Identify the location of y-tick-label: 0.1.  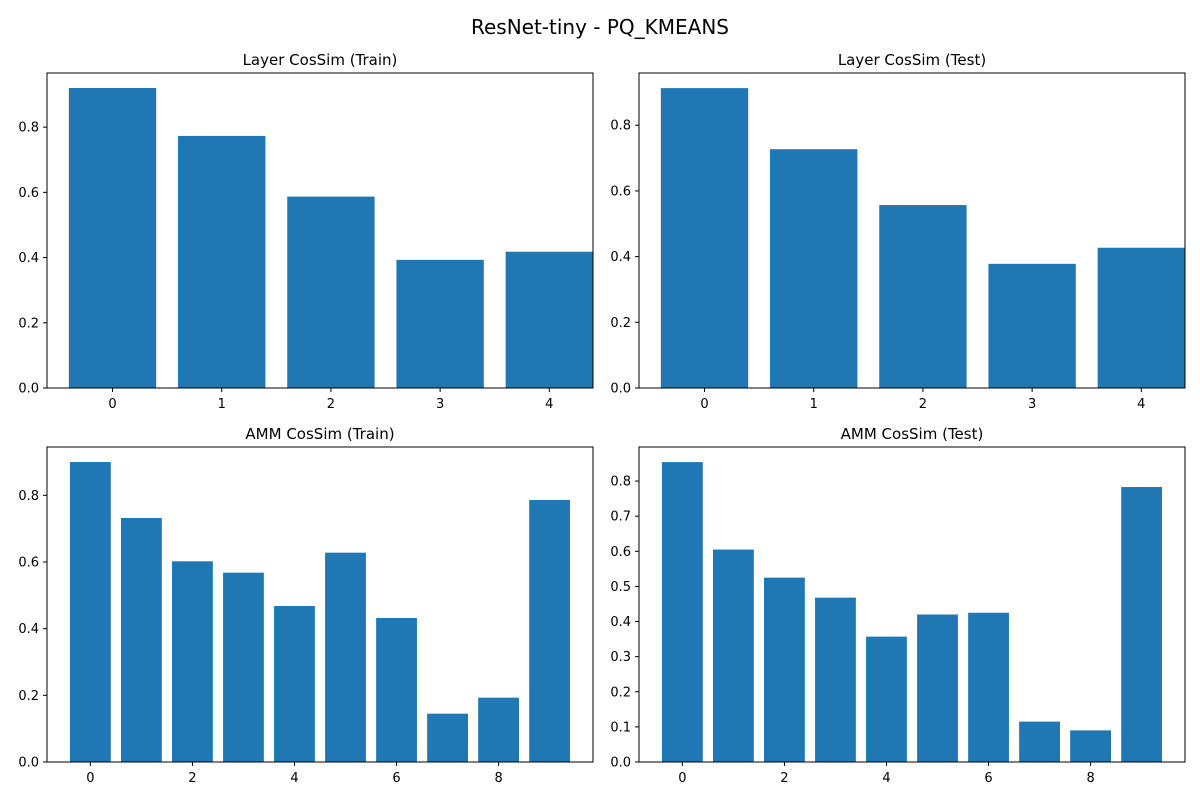
(620, 727).